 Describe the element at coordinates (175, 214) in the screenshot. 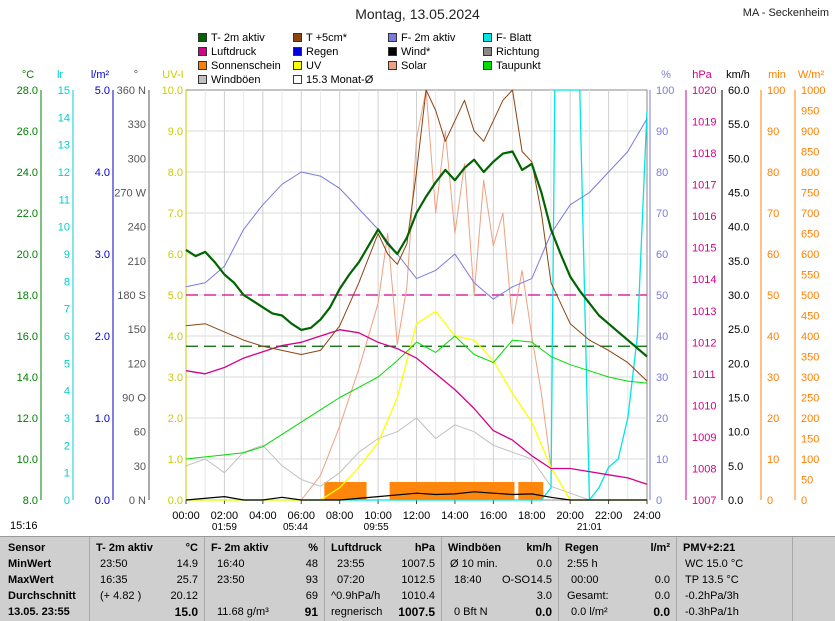

I see `axis-tick-label: 7.0` at that location.